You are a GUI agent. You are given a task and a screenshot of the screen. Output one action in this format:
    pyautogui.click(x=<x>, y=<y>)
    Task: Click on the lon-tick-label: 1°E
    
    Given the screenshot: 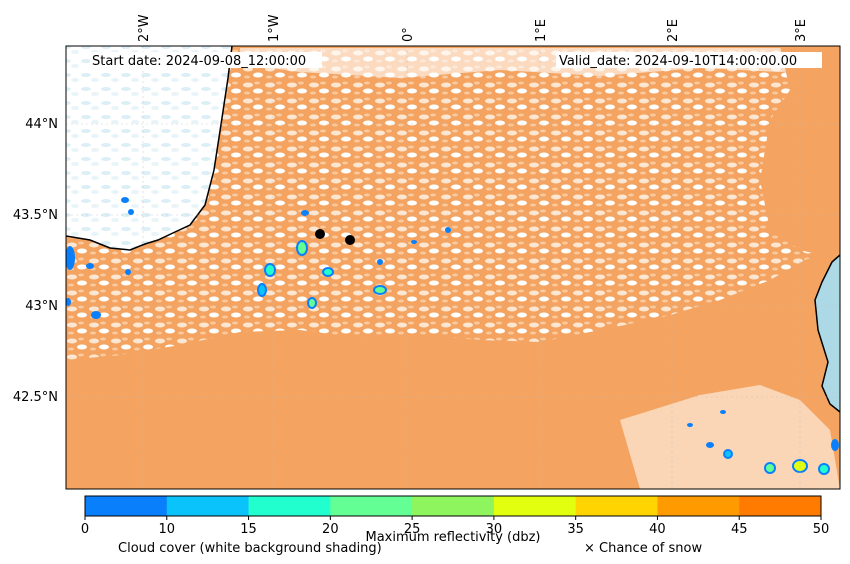 What is the action you would take?
    pyautogui.click(x=541, y=30)
    